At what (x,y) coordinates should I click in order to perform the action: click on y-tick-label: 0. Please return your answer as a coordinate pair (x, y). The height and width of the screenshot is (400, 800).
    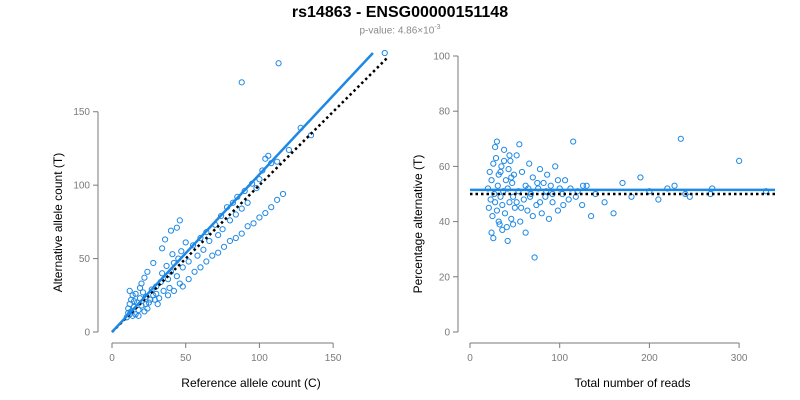
    Looking at the image, I should click on (87, 333).